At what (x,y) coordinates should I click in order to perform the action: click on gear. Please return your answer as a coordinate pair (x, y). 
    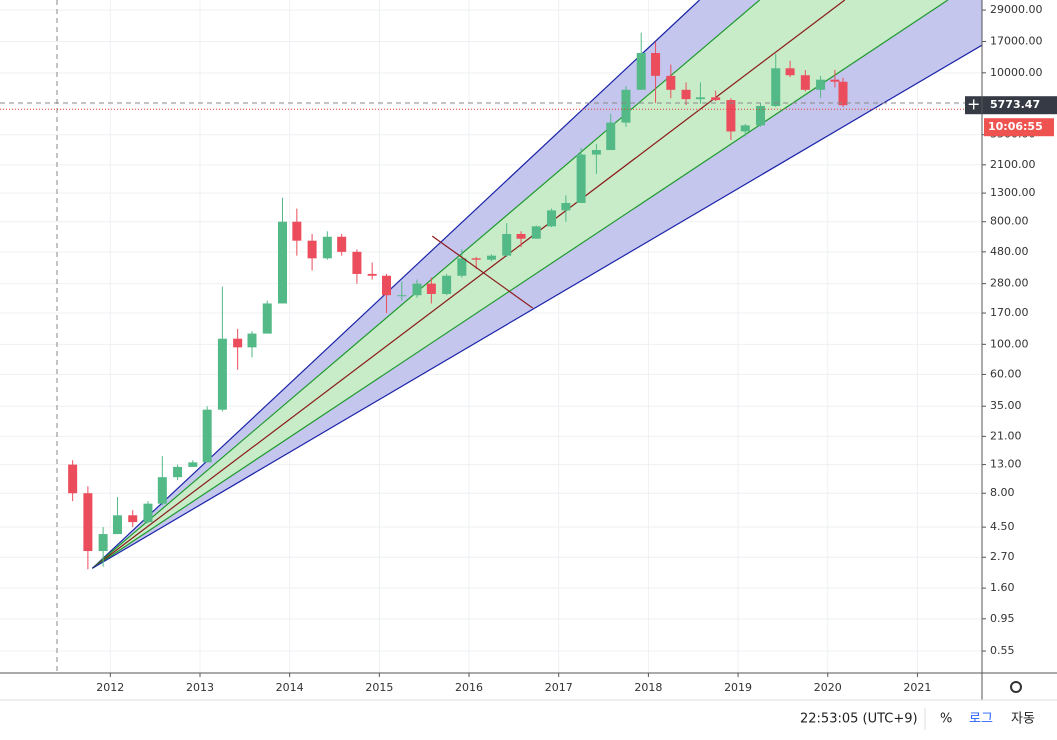
    Looking at the image, I should click on (1016, 687).